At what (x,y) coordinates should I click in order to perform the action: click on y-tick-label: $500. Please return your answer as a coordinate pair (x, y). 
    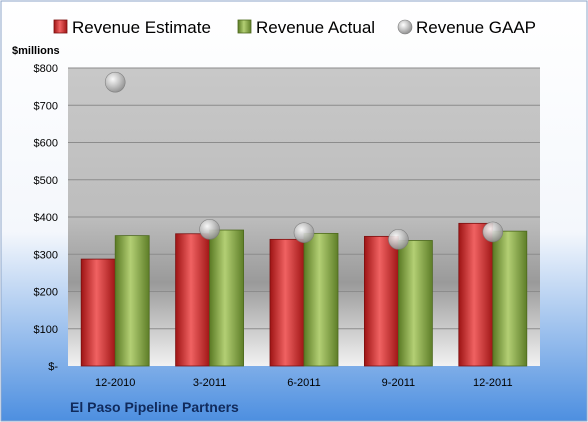
    Looking at the image, I should click on (46, 181).